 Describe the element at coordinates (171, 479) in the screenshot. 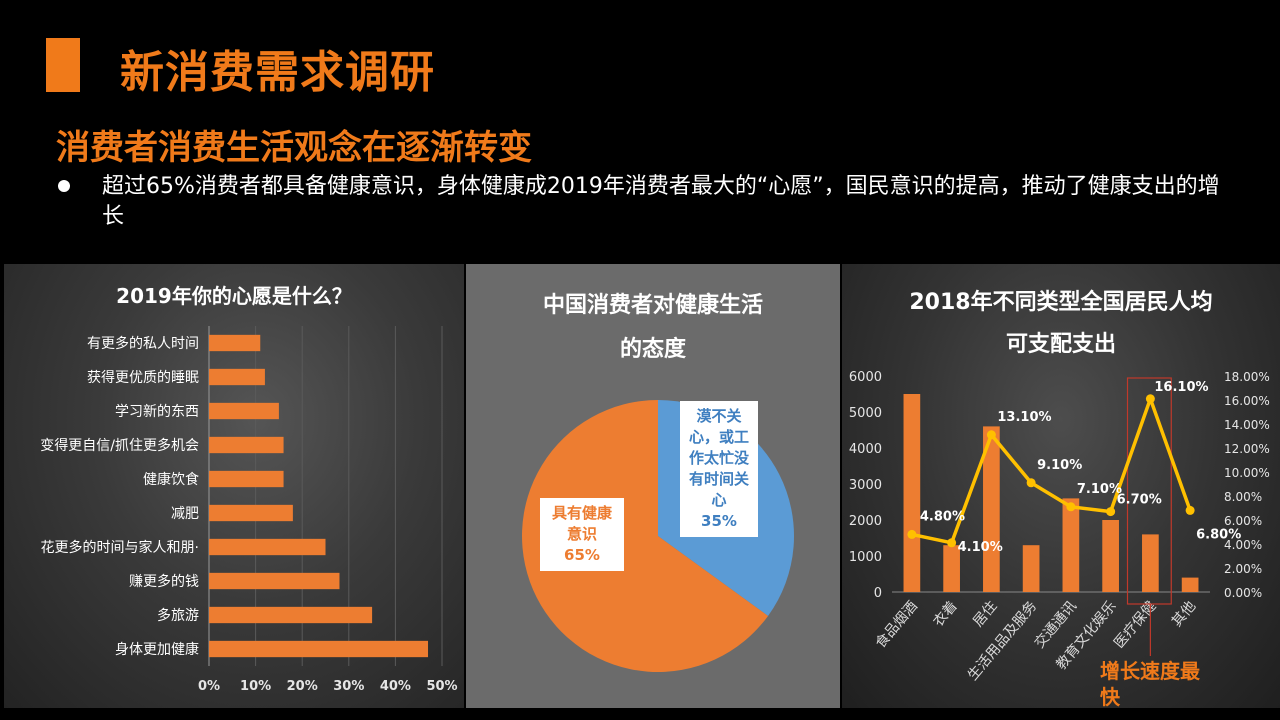

I see `wish-category-label: 健康饮食` at that location.